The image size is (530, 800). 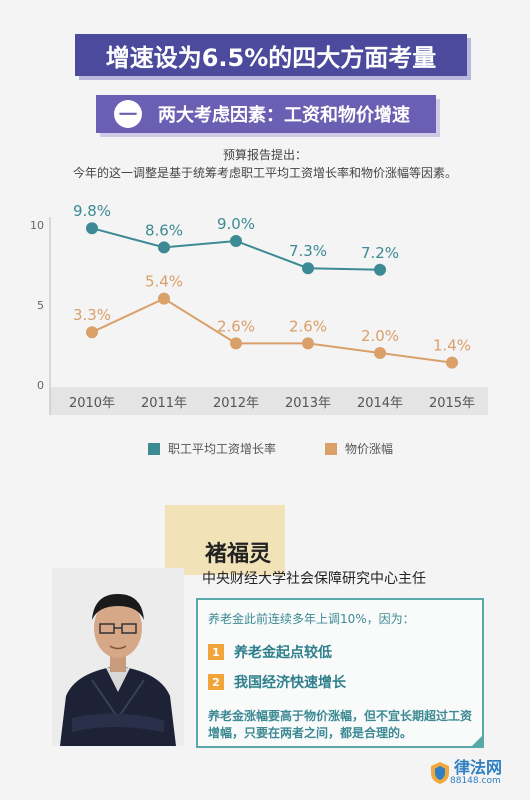 I want to click on section-banner: 一 两大考虑因素：工资和物价增速, so click(x=266, y=114).